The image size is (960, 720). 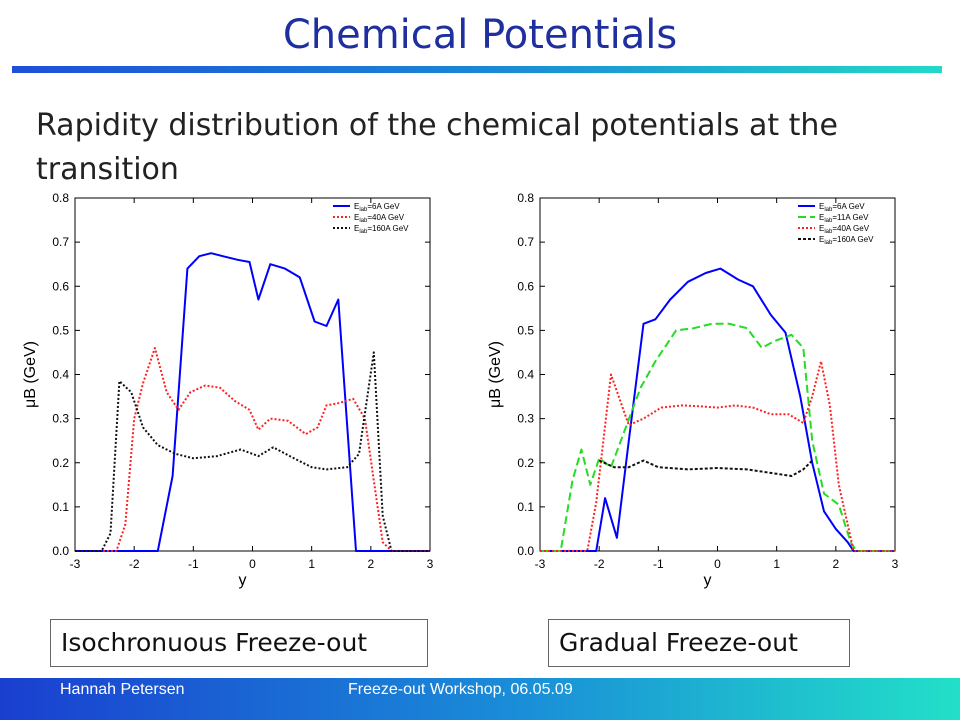 What do you see at coordinates (477, 69) in the screenshot?
I see `title-underline-bar` at bounding box center [477, 69].